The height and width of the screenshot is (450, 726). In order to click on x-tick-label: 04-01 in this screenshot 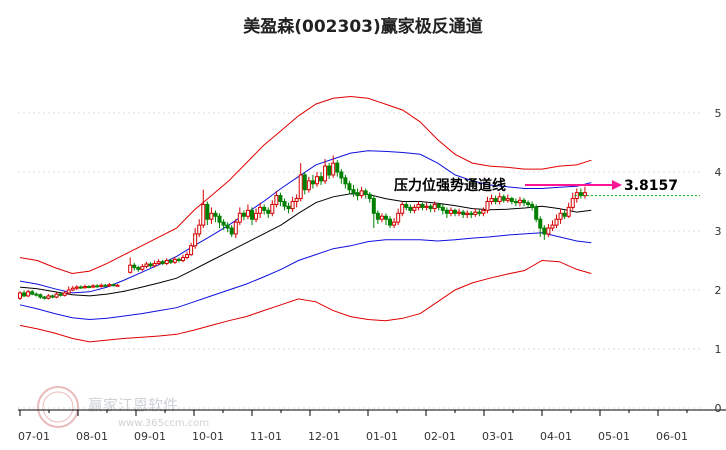, I will do `click(556, 436)`.